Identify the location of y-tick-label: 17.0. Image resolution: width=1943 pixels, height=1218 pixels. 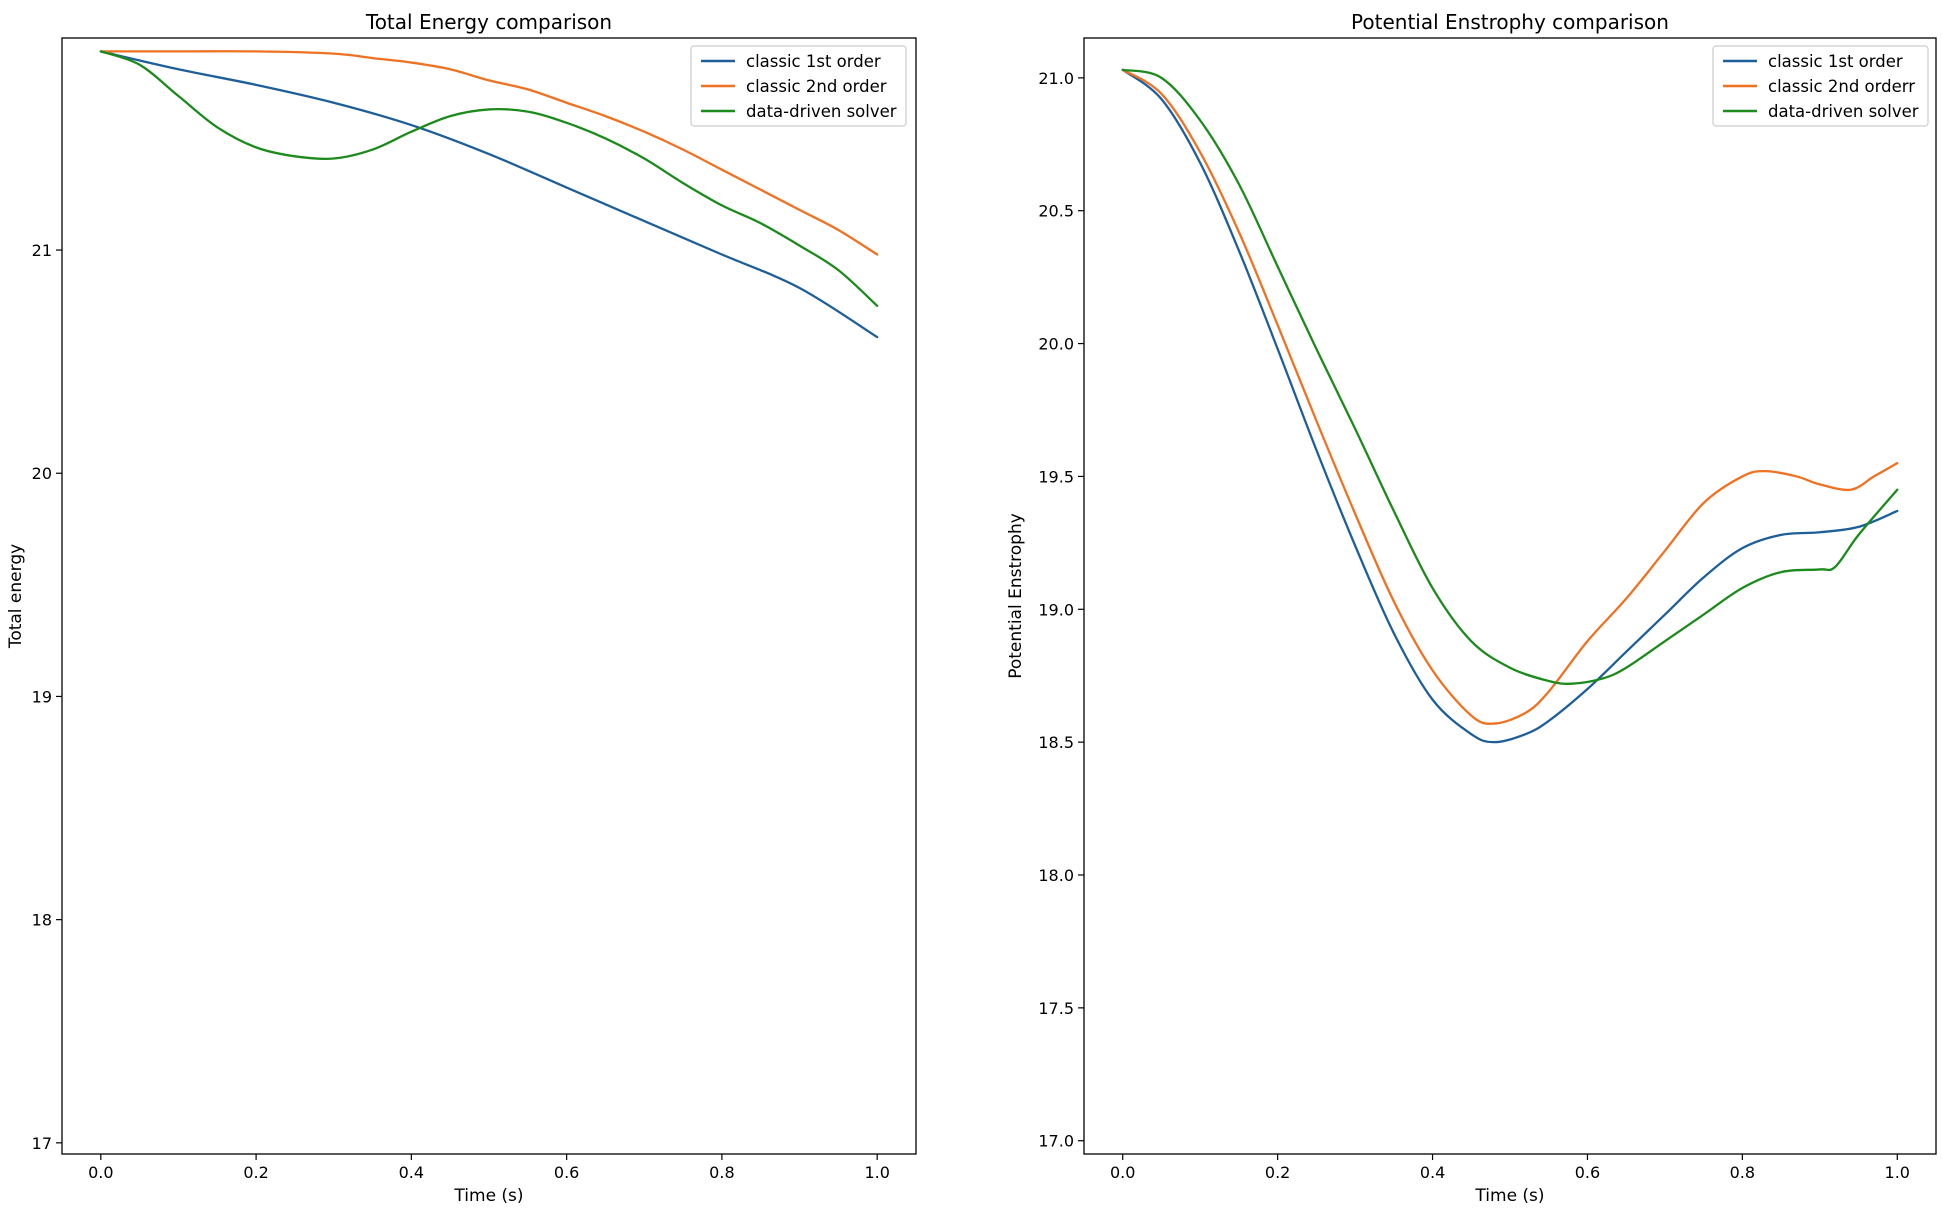
(1056, 1141).